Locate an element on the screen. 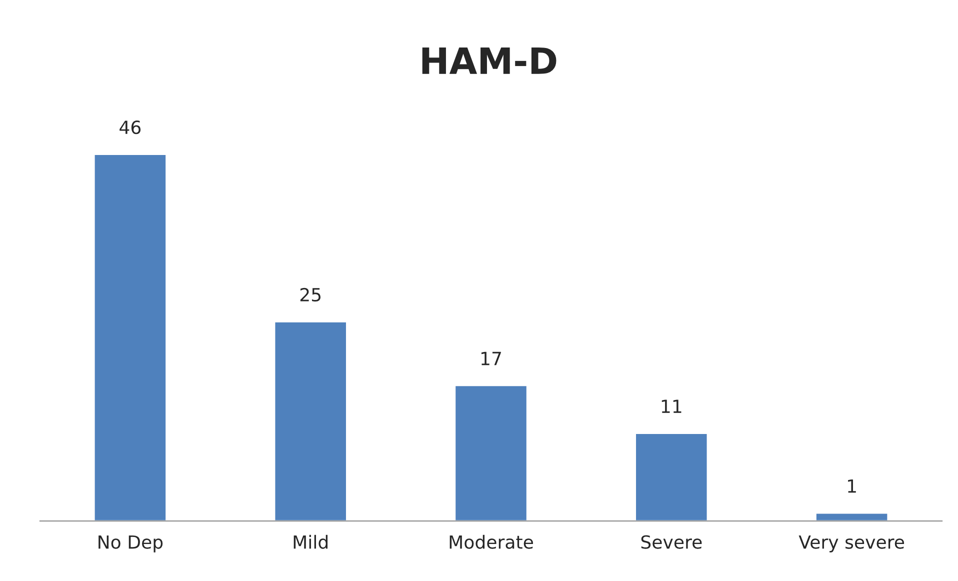 The height and width of the screenshot is (581, 958). data-label: 17 is located at coordinates (491, 359).